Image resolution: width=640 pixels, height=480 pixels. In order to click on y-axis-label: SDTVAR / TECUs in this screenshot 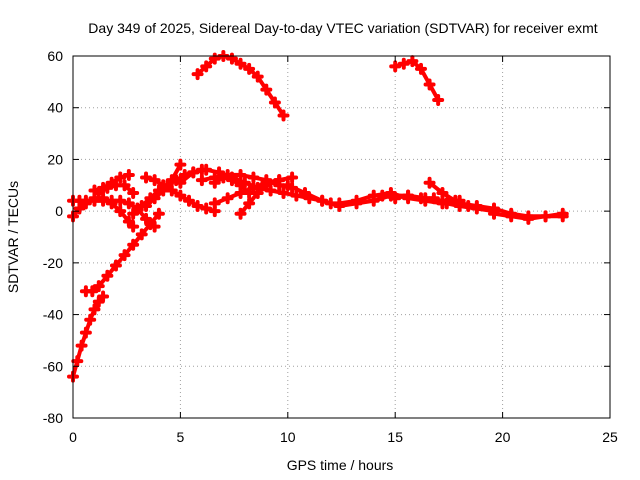, I will do `click(13, 237)`.